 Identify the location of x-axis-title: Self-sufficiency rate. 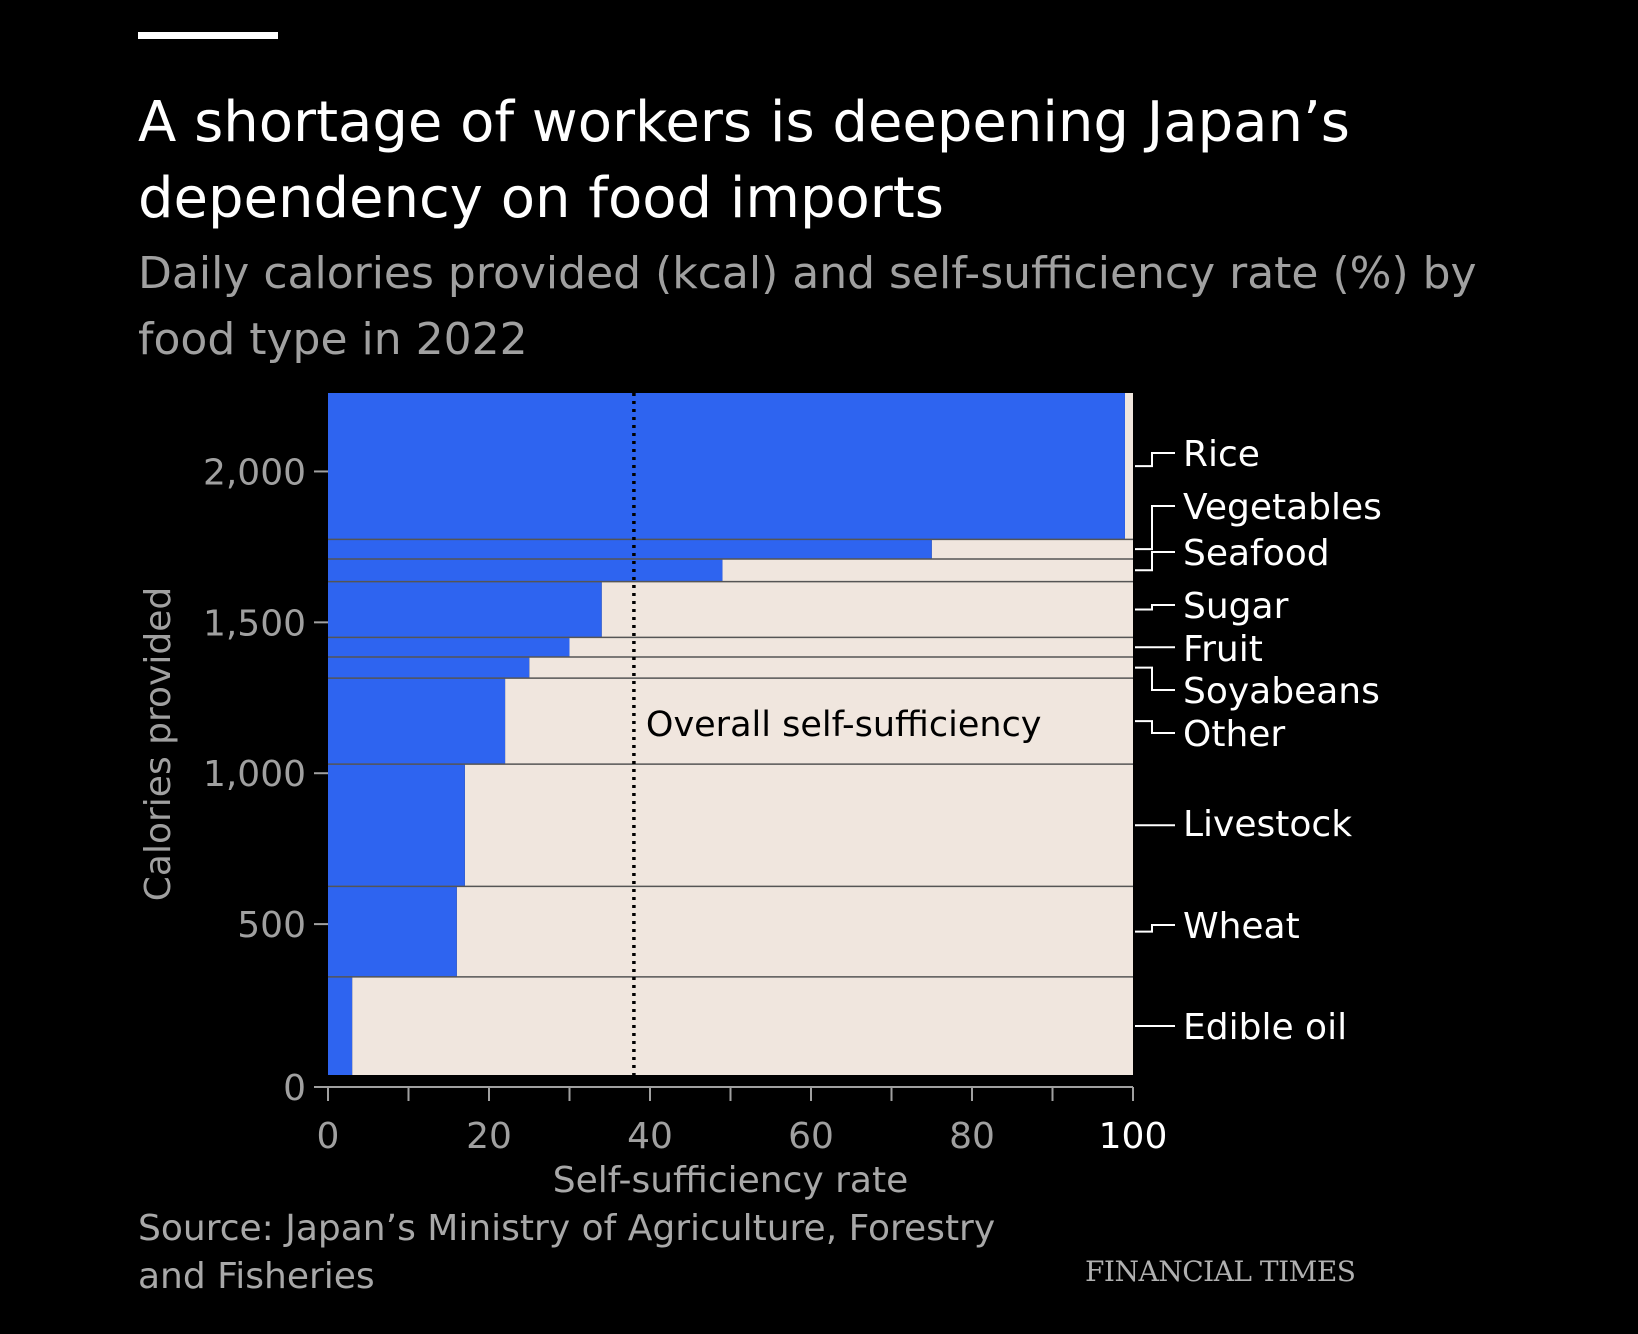
(731, 1180).